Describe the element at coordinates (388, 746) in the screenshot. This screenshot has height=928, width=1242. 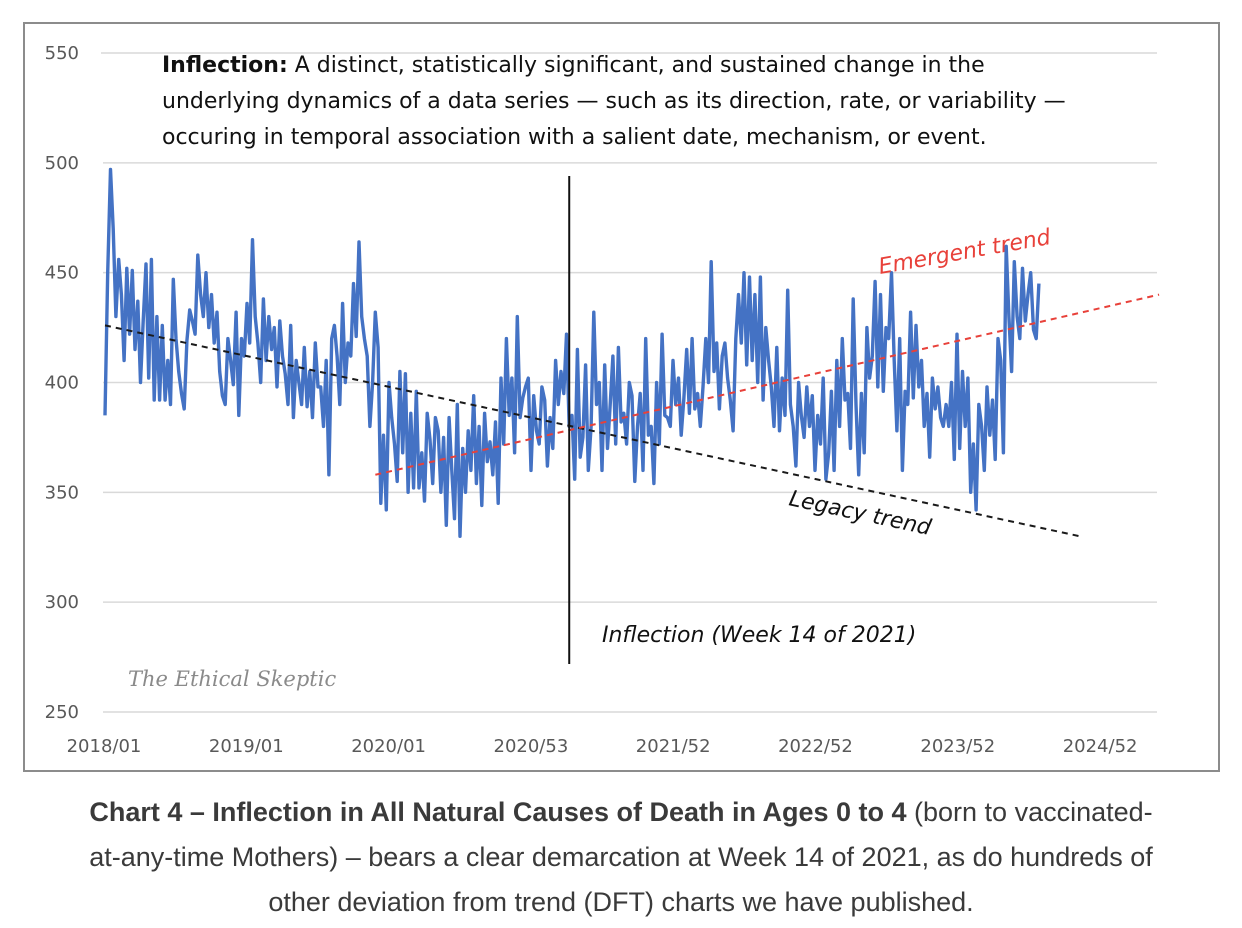
I see `x-tick-label: 2020/01` at that location.